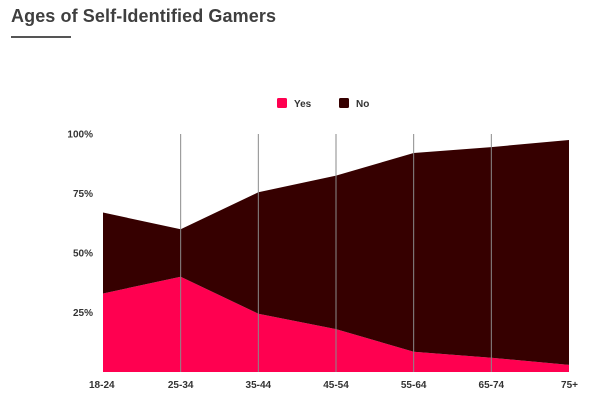 Image resolution: width=600 pixels, height=405 pixels. Describe the element at coordinates (259, 385) in the screenshot. I see `x-tick-label: 35-44` at that location.